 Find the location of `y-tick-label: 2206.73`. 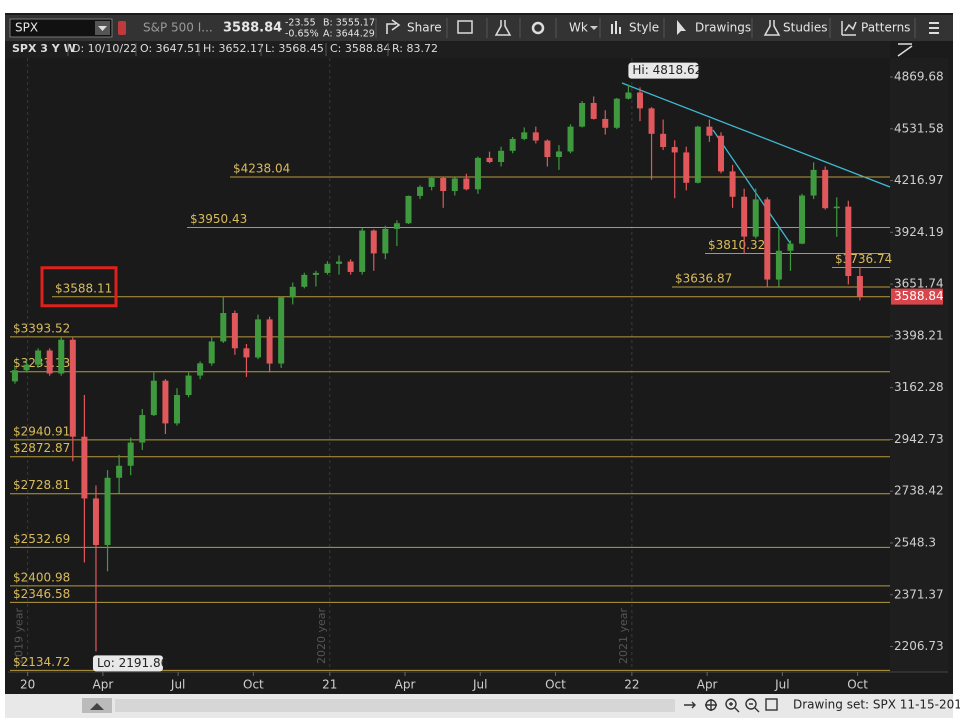

y-tick-label: 2206.73 is located at coordinates (919, 646).